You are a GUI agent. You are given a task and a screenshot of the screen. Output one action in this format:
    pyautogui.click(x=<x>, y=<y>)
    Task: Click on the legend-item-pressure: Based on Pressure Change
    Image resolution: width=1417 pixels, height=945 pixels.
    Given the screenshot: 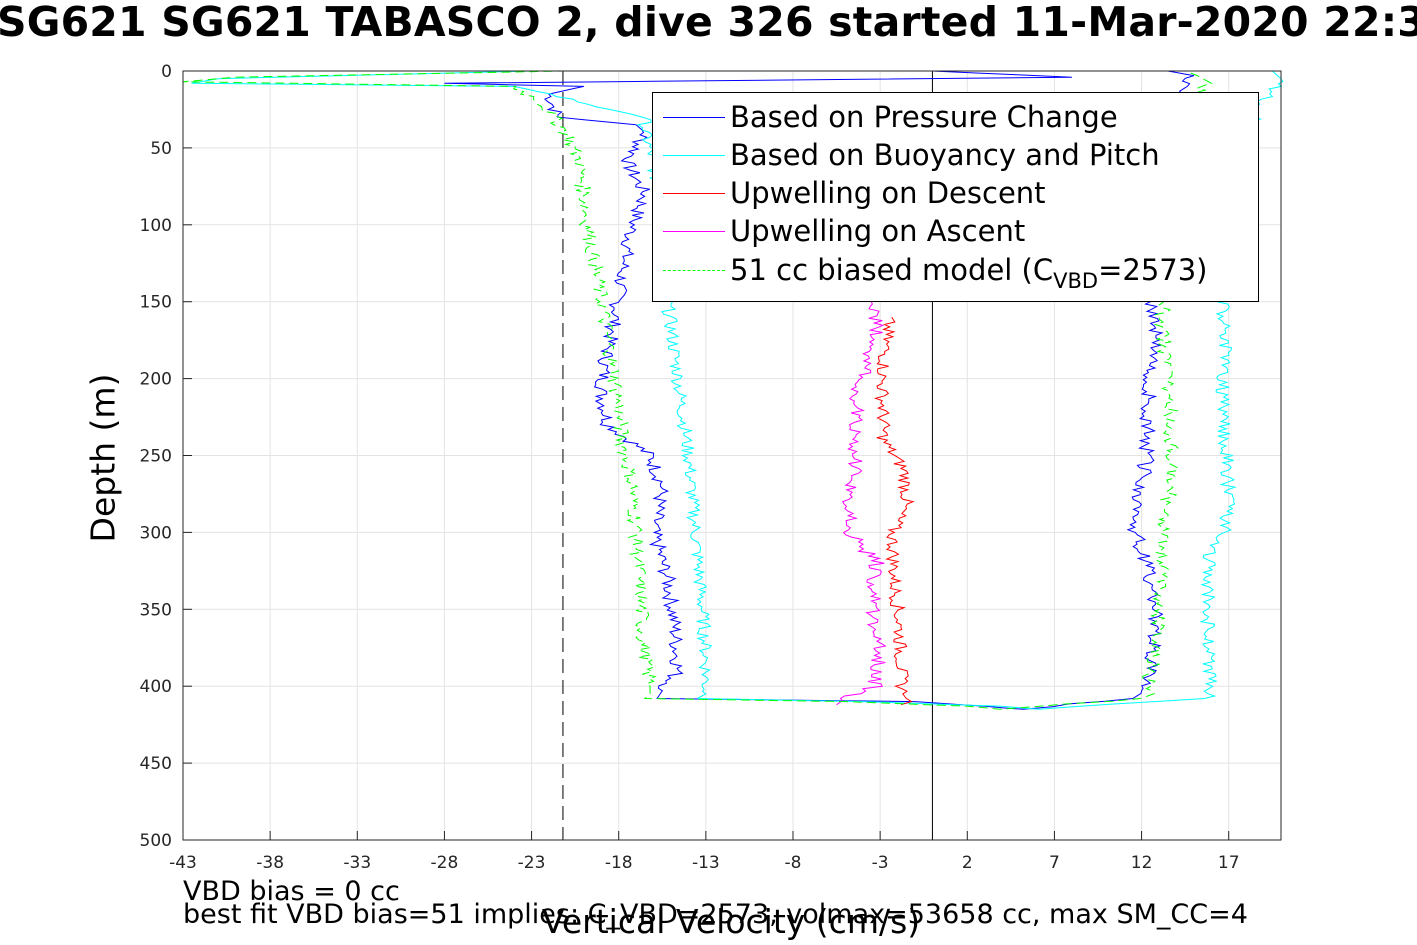 What is the action you would take?
    pyautogui.click(x=955, y=116)
    